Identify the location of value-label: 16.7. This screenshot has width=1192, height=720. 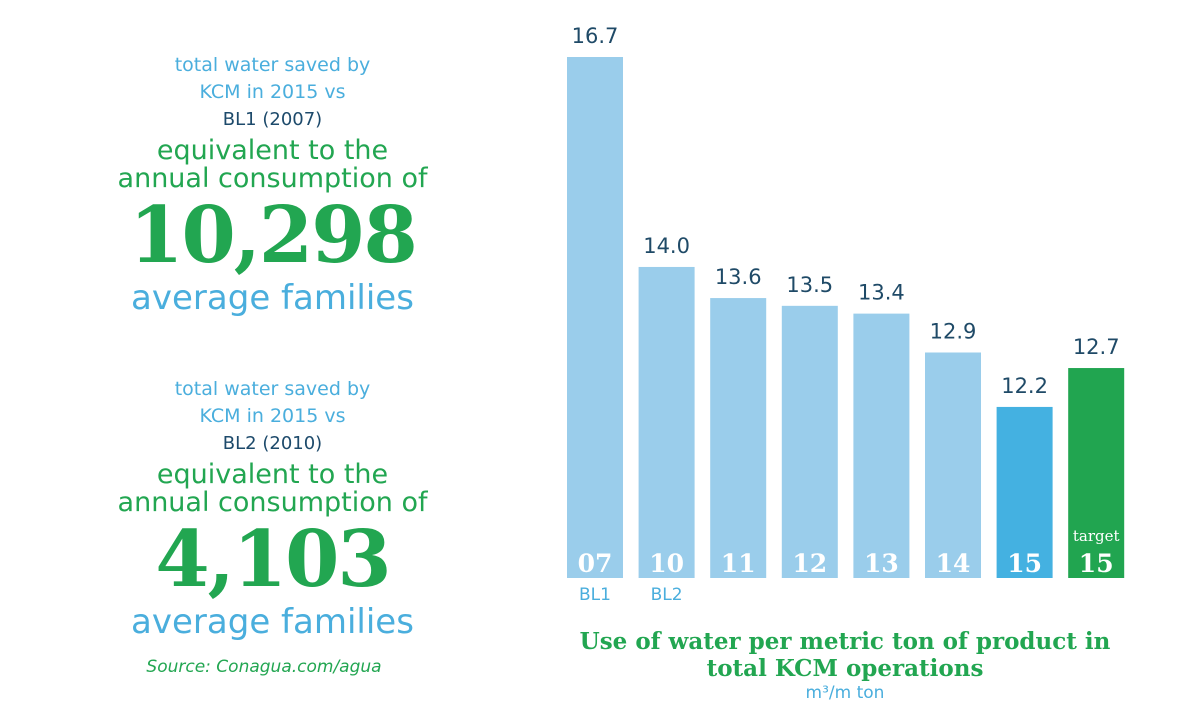
(595, 36).